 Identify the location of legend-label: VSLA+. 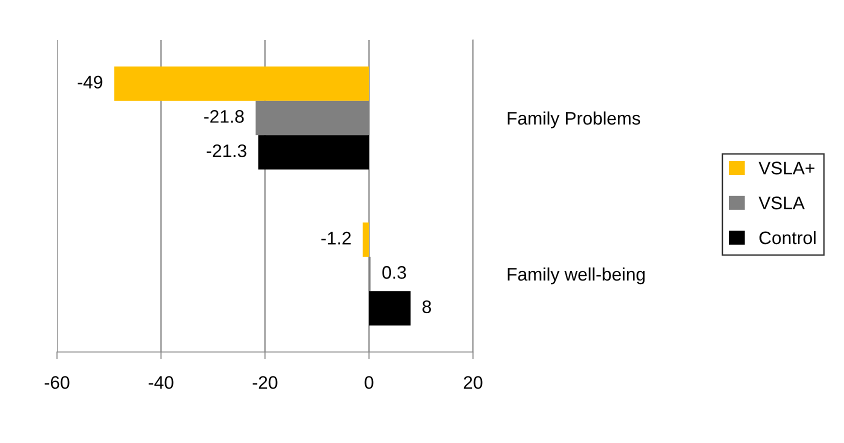
(786, 168).